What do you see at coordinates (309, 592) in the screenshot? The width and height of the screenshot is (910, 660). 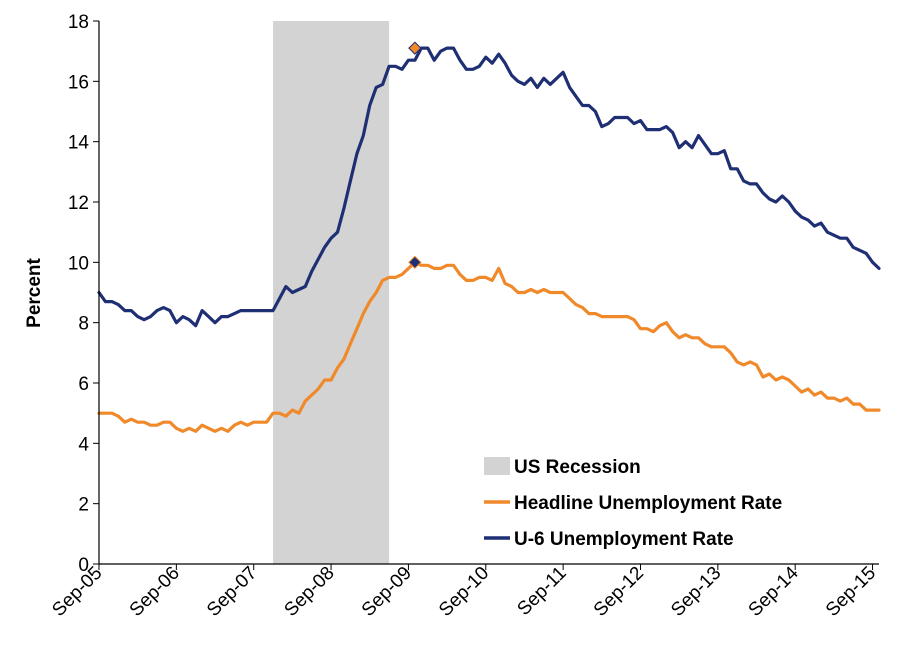 I see `x-tick-label: Sep-08` at bounding box center [309, 592].